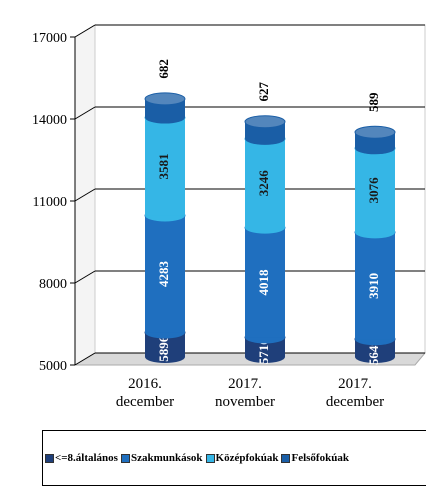 The height and width of the screenshot is (499, 426). I want to click on value-label: 3581, so click(163, 167).